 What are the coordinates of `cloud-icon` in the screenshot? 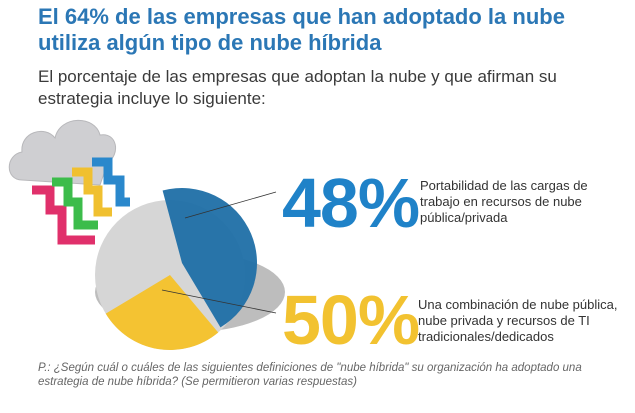 It's located at (62, 152).